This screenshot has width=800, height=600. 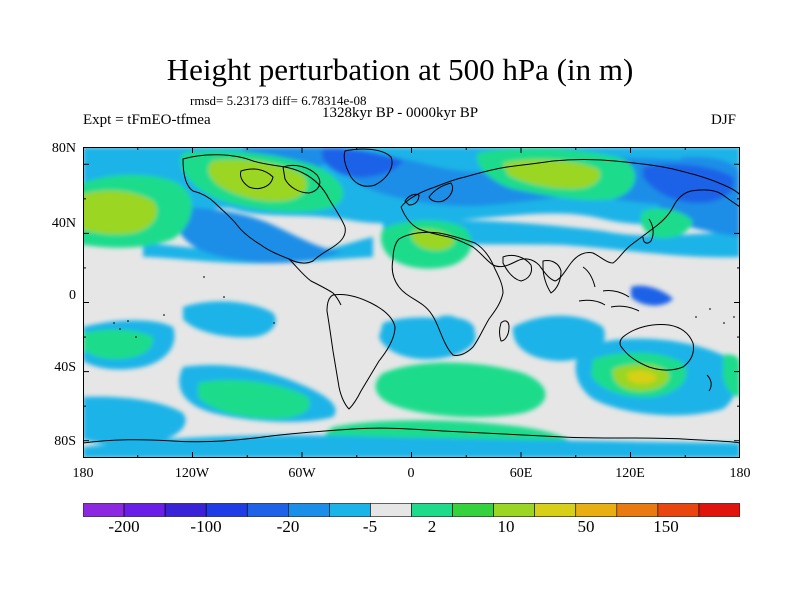 I want to click on colorbar, so click(x=411, y=510).